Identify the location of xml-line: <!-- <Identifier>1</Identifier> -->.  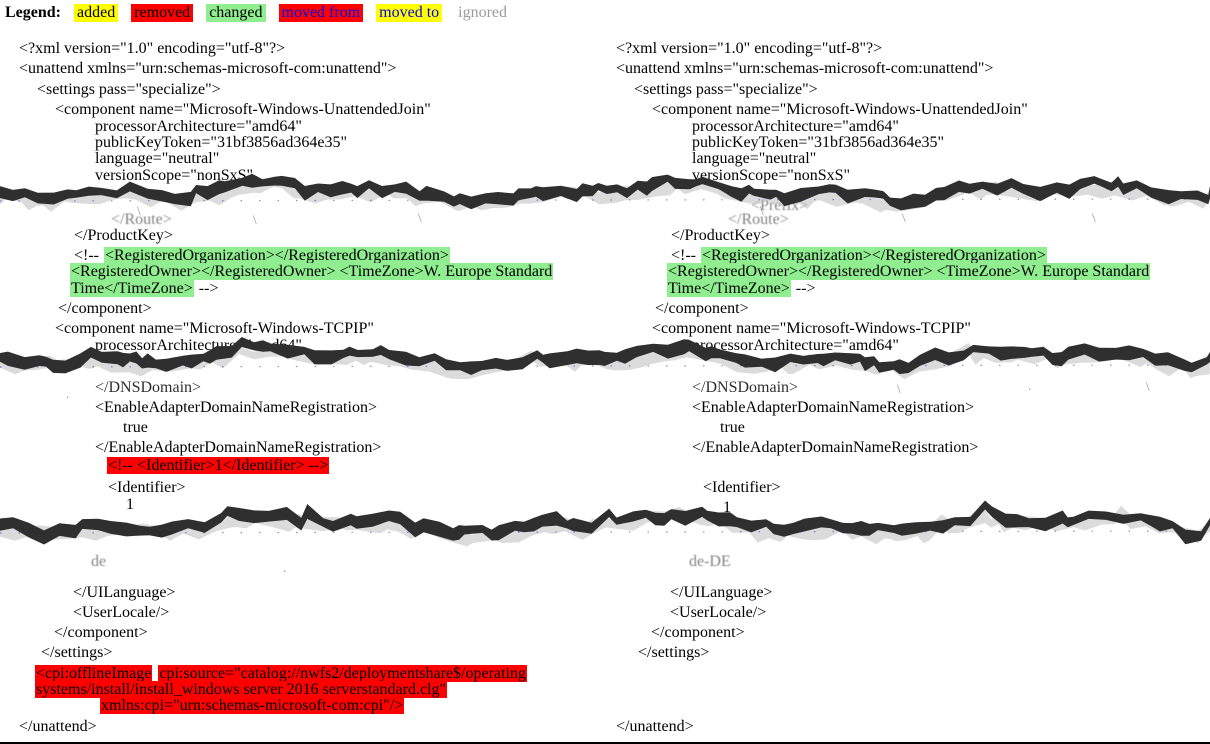
(218, 465).